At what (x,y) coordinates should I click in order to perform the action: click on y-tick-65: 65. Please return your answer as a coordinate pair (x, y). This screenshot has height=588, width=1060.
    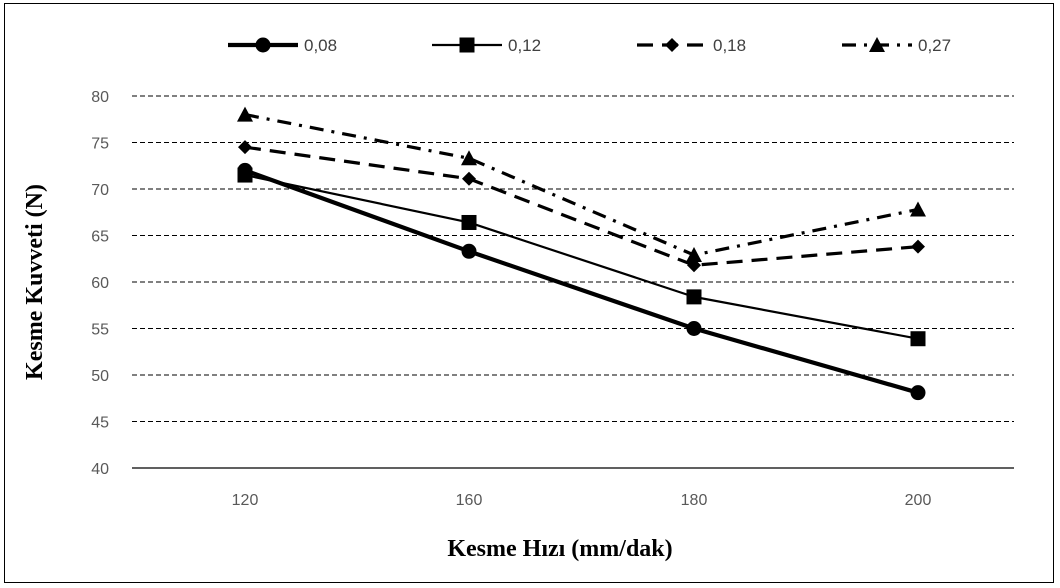
    Looking at the image, I should click on (100, 237).